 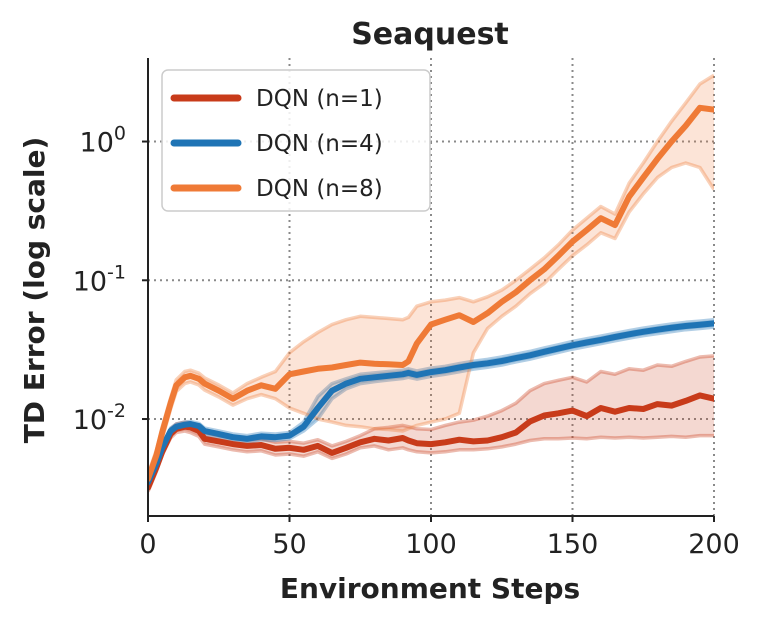 I want to click on legend: DQN (n=1) DQN (n=4) DQN (n=8), so click(x=296, y=140).